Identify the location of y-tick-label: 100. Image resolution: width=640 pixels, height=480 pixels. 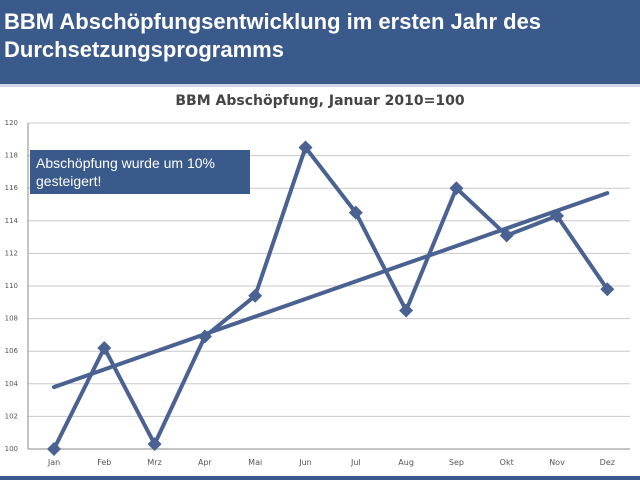
(11, 449).